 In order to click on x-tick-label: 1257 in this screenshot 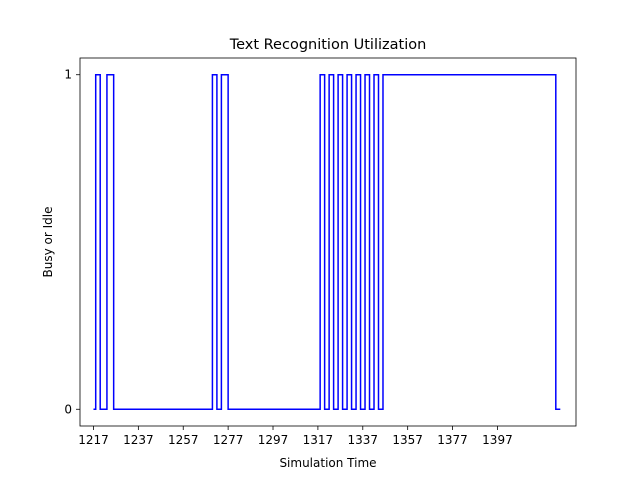, I will do `click(183, 440)`.